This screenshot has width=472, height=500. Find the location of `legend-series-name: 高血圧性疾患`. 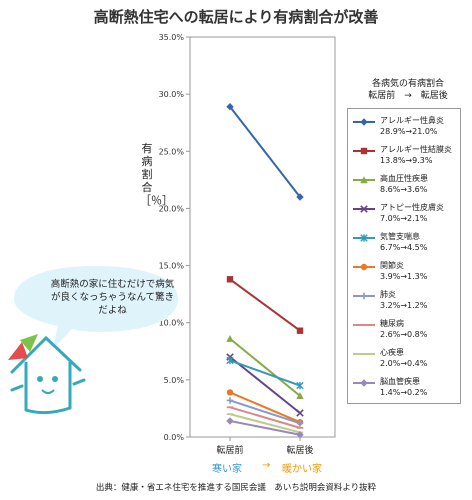

legend-series-name: 高血圧性疾患 is located at coordinates (404, 178).